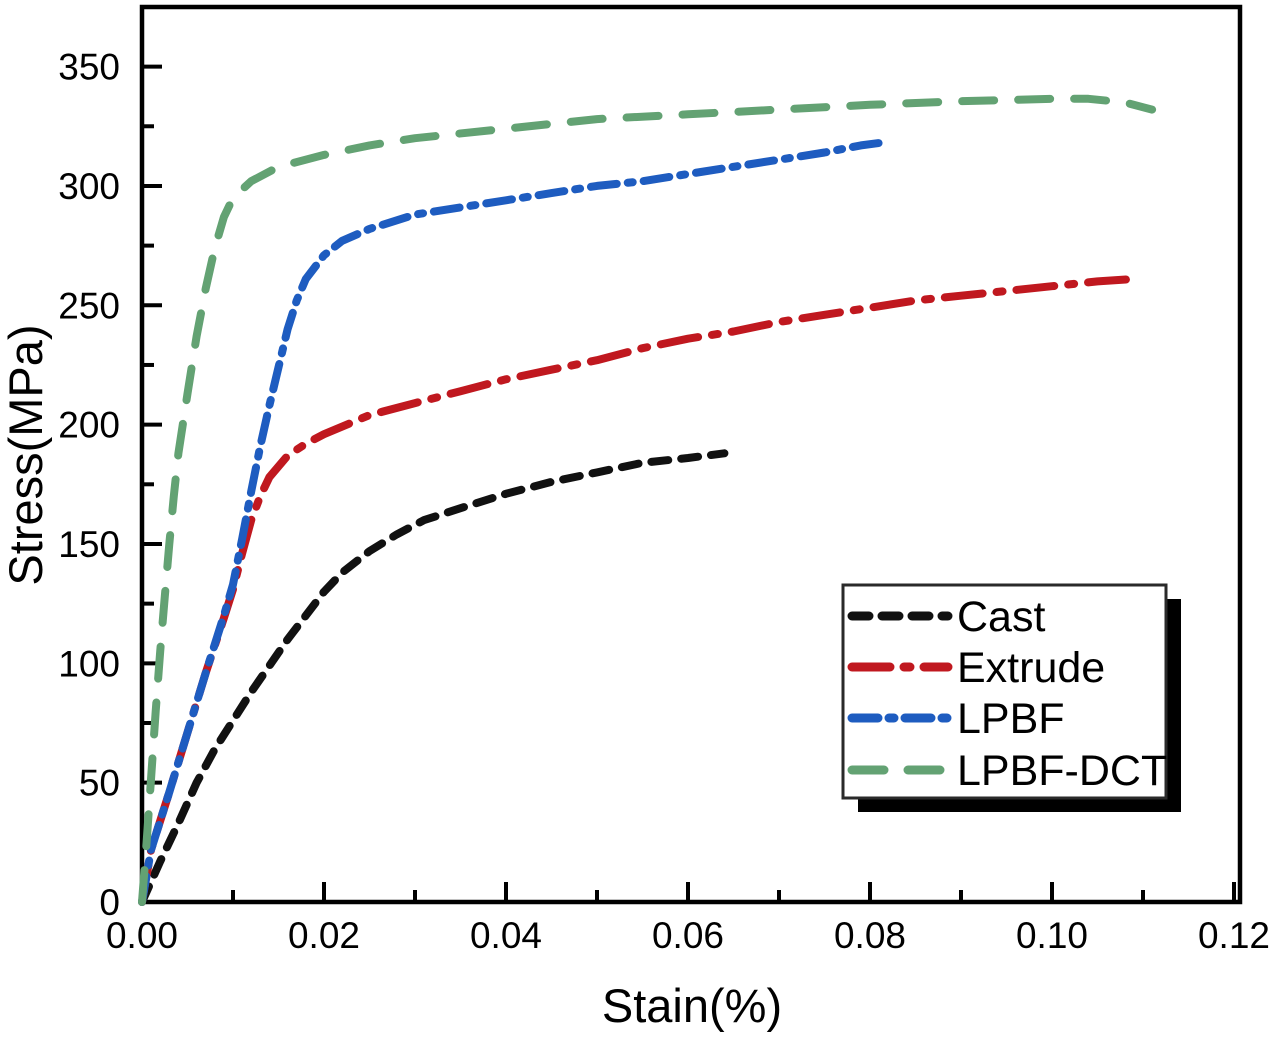 The image size is (1280, 1039). I want to click on legend-label-extrude: Extrude, so click(1031, 668).